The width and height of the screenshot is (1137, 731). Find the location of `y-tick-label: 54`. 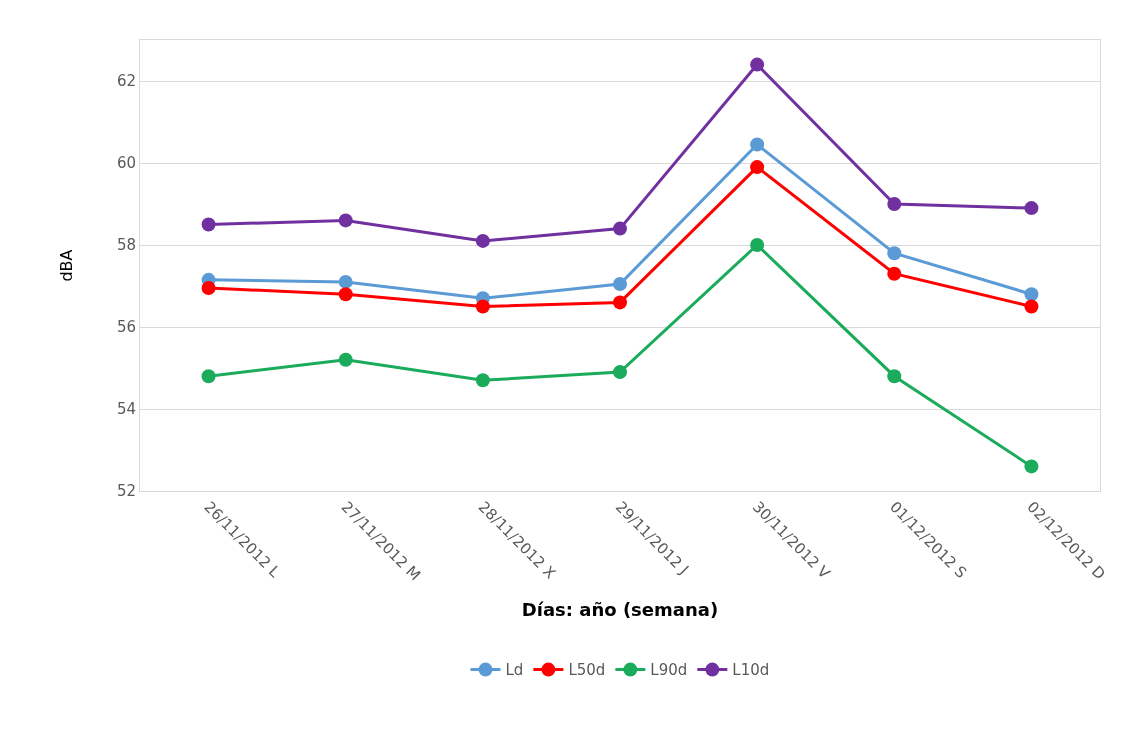

y-tick-label: 54 is located at coordinates (126, 409).